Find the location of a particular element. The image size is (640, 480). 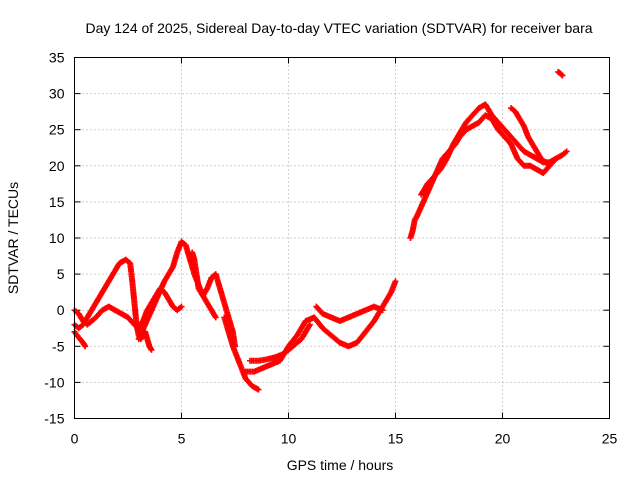

y-tick-label: 30 is located at coordinates (57, 94).